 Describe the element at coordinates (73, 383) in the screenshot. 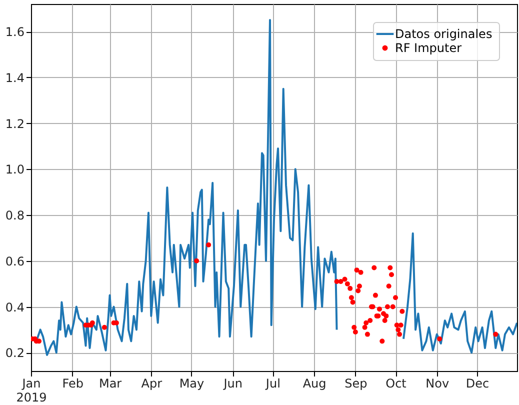

I see `x-tick-label: Feb` at that location.